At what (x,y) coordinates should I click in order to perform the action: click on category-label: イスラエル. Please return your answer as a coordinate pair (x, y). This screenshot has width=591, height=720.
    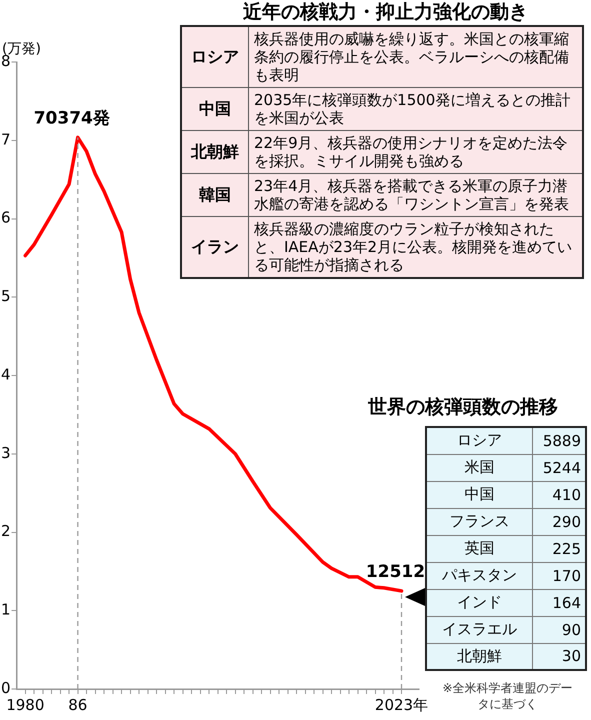
    Looking at the image, I should click on (479, 629).